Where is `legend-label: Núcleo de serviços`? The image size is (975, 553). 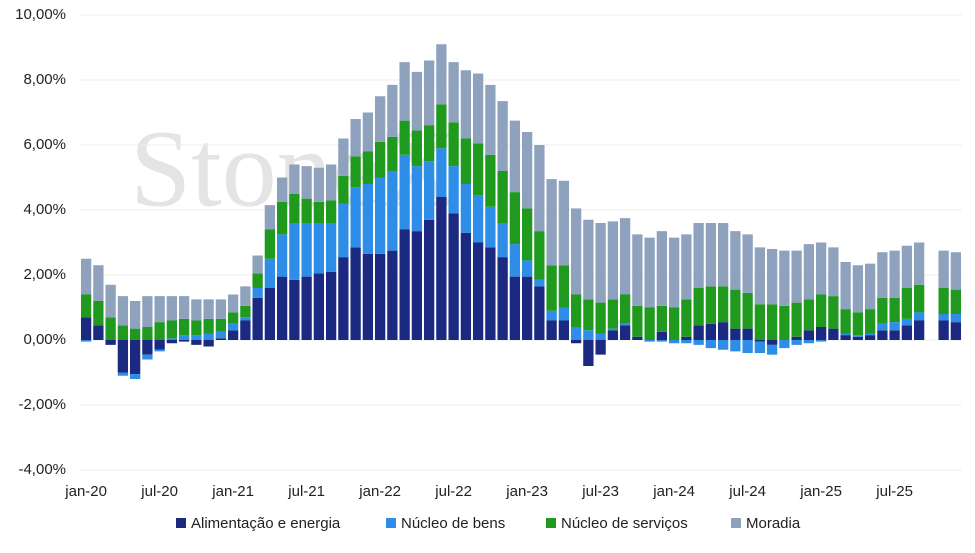
legend-label: Núcleo de serviços is located at coordinates (624, 523).